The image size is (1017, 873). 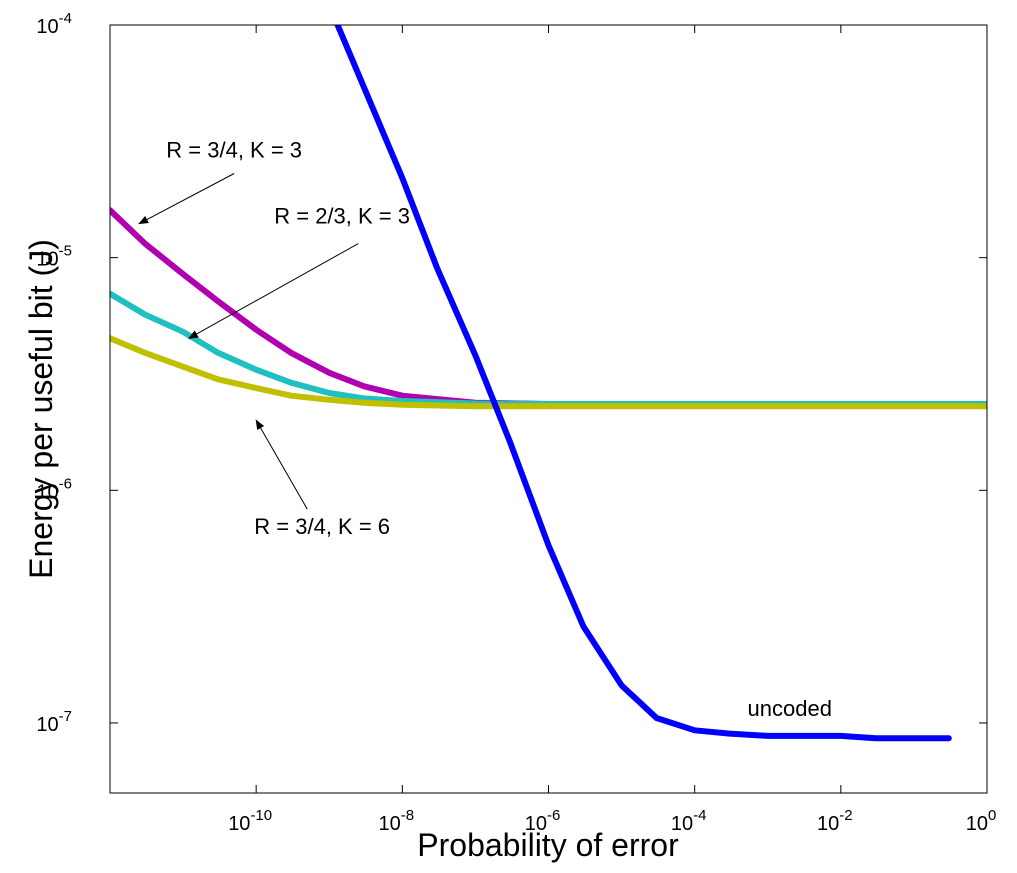 What do you see at coordinates (250, 821) in the screenshot?
I see `x-tick-label: 10⁻¹⁰` at bounding box center [250, 821].